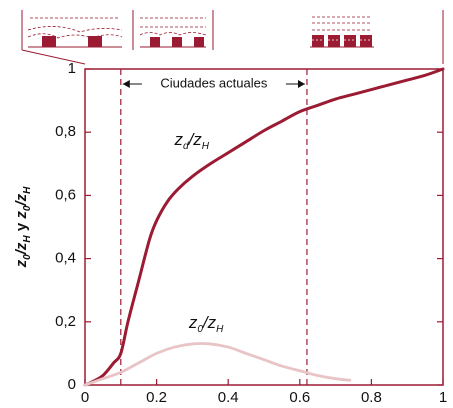 This screenshot has height=408, width=453. What do you see at coordinates (232, 37) in the screenshot?
I see `buildings-panel` at bounding box center [232, 37].